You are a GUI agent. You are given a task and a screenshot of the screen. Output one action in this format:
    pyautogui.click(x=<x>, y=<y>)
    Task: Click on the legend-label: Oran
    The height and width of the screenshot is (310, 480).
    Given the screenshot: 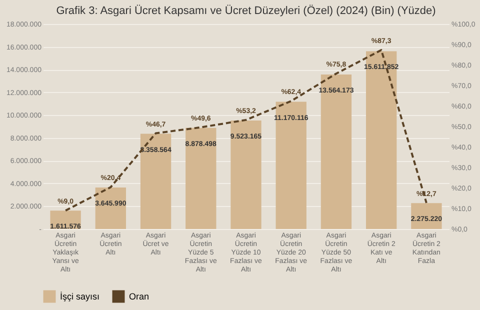 What is the action you would take?
    pyautogui.click(x=139, y=297)
    